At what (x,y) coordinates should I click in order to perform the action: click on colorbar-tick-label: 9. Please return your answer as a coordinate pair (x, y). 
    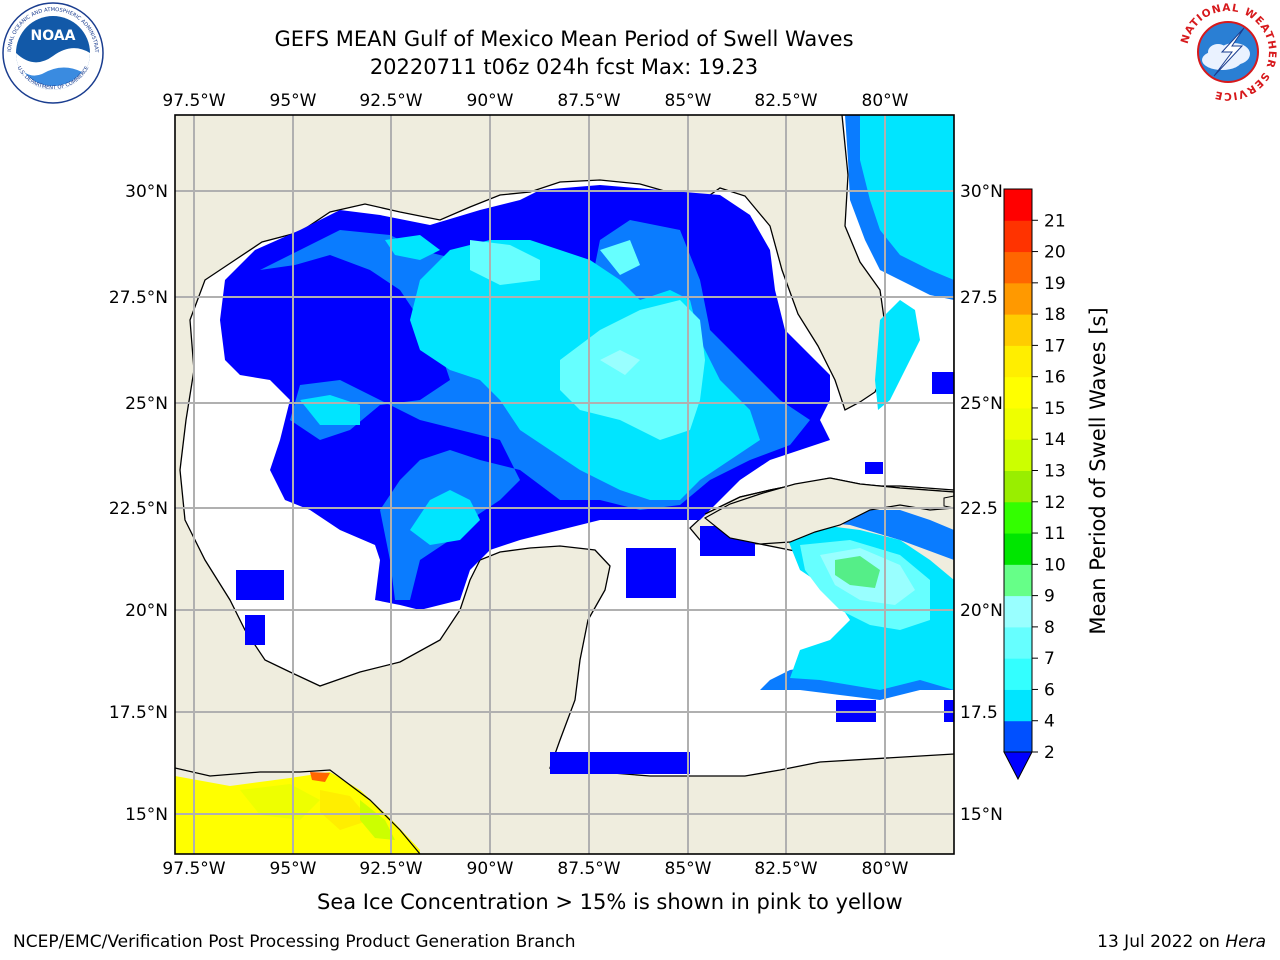
    Looking at the image, I should click on (1049, 597).